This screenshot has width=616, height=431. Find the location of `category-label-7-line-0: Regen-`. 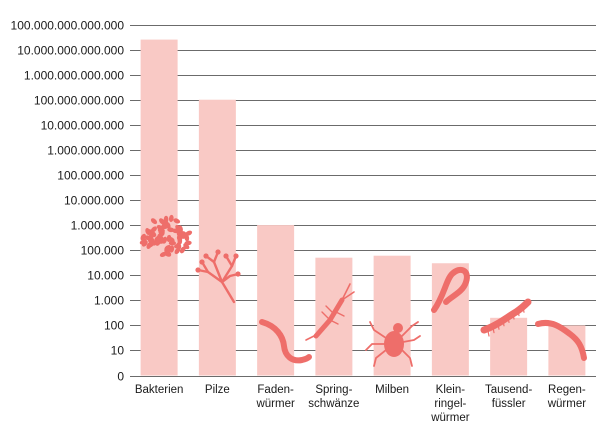

category-label-7-line-0: Regen- is located at coordinates (567, 390).